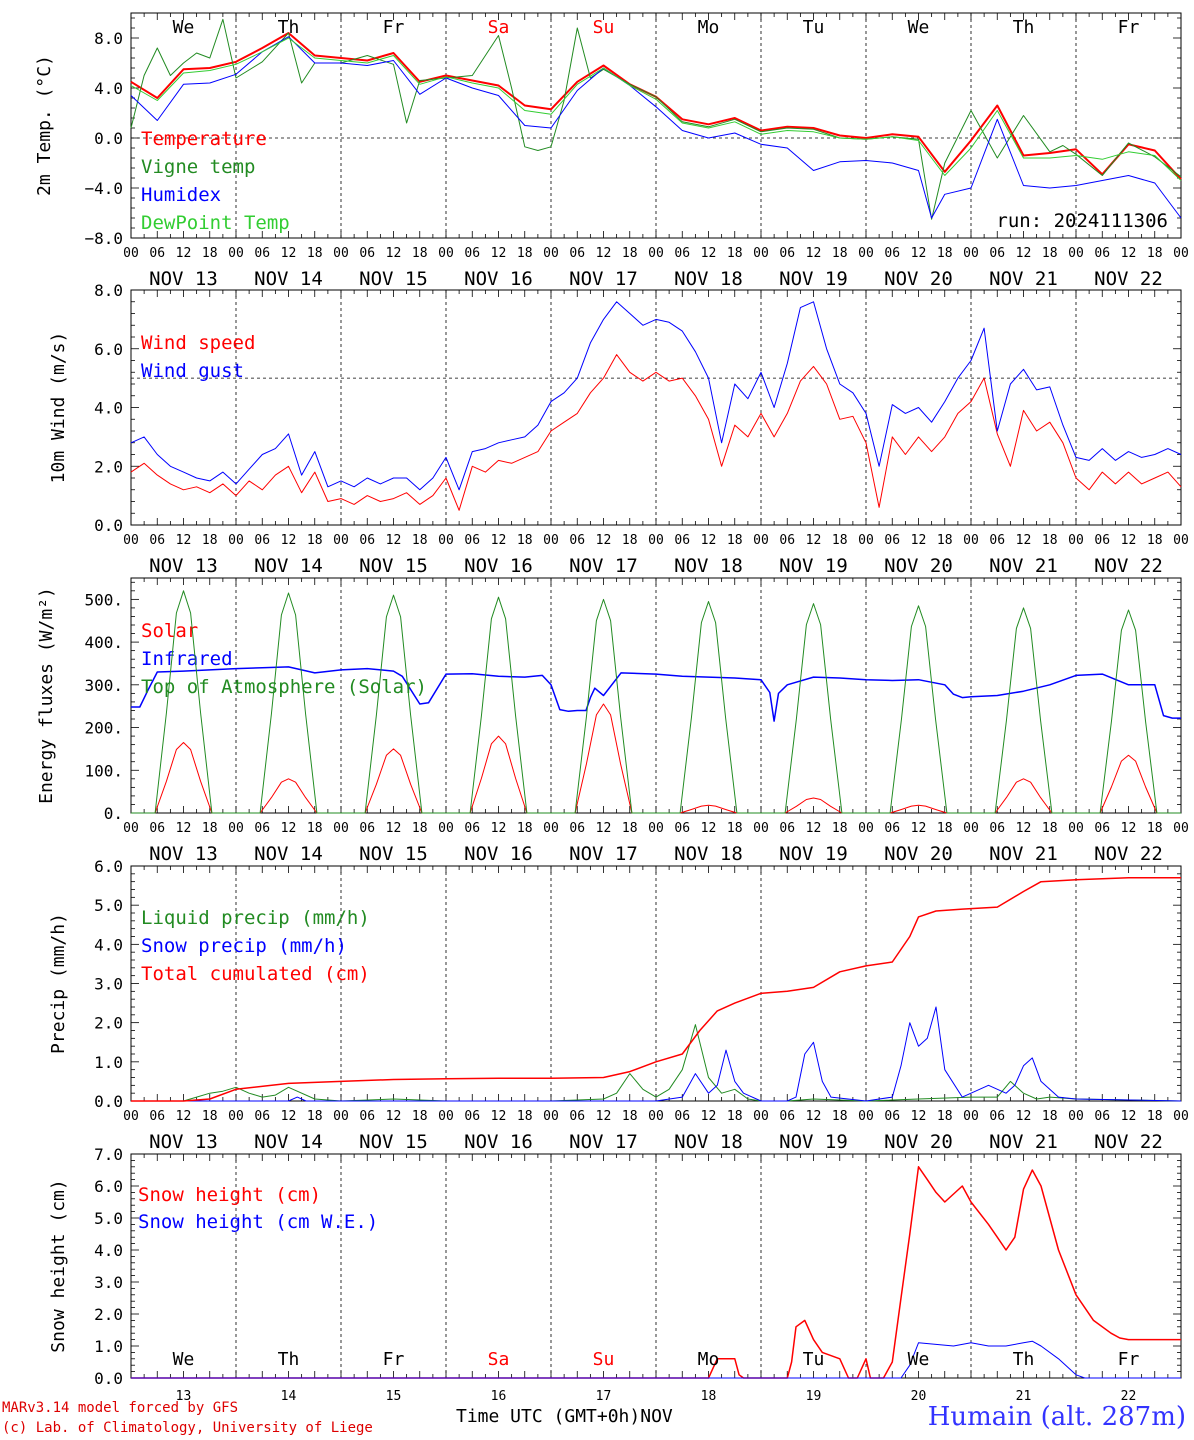  I want to click on day-name-bottom: Su, so click(604, 1359).